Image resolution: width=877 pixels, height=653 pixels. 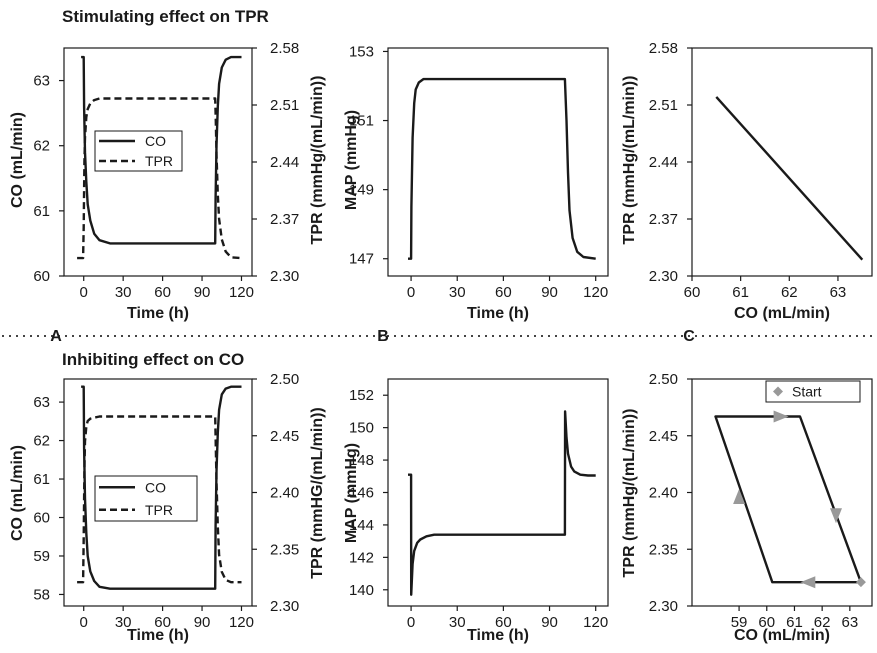 I want to click on panel-letter-a: A, so click(x=56, y=336).